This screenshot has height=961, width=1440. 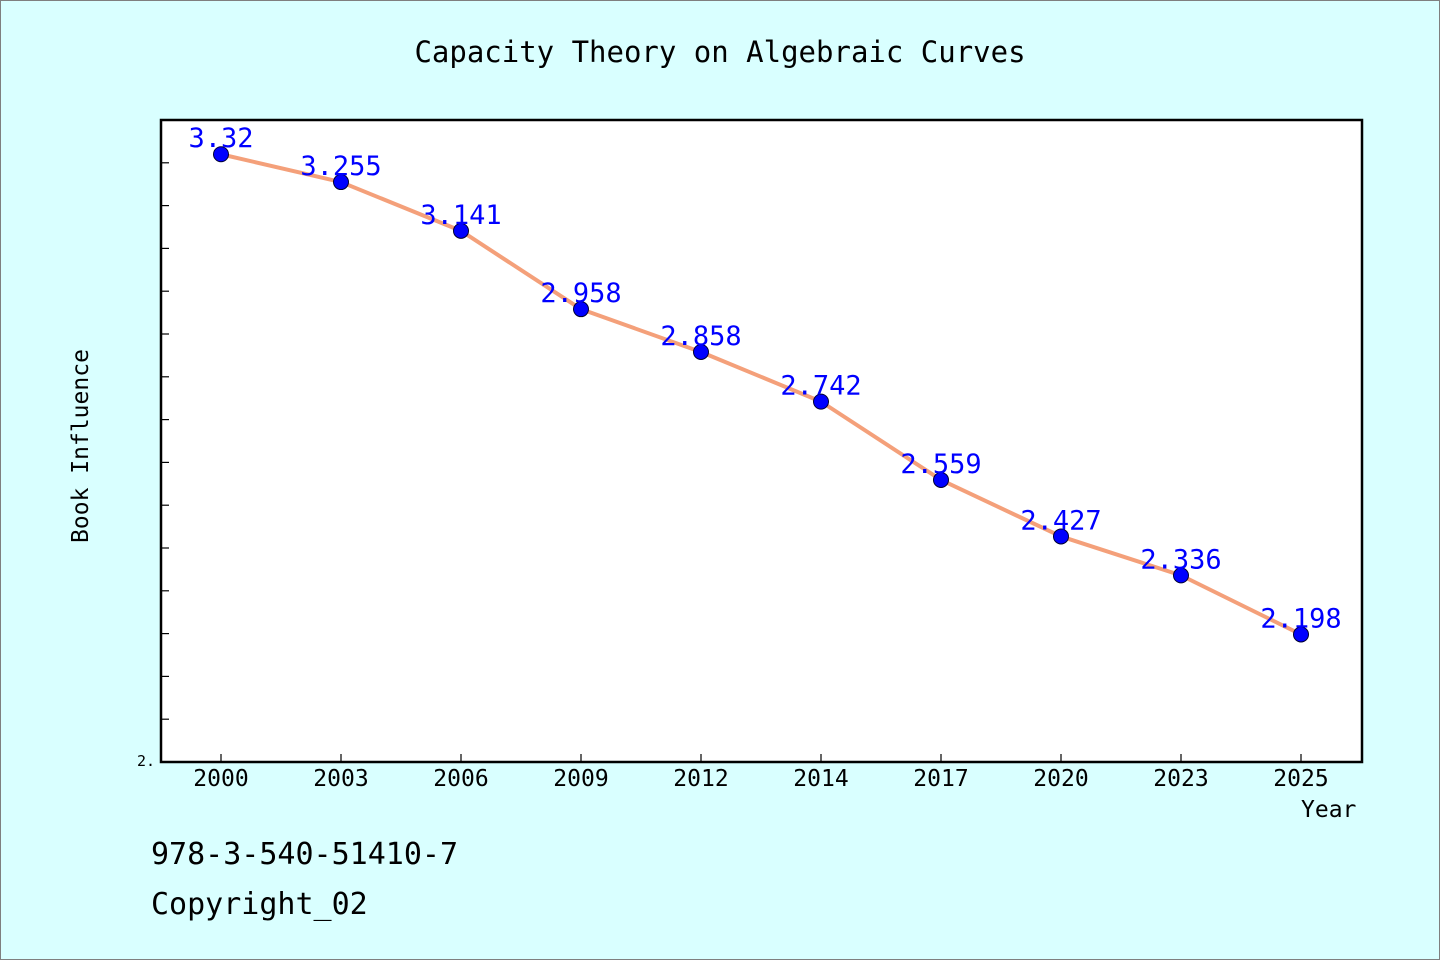 What do you see at coordinates (700, 779) in the screenshot?
I see `x-tick-label: 2012` at bounding box center [700, 779].